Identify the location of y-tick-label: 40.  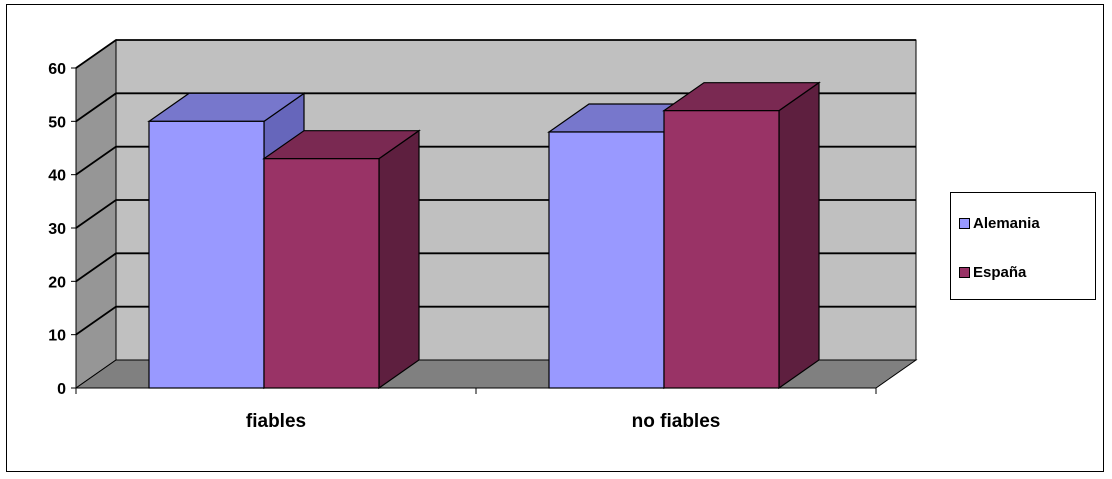
(57, 176).